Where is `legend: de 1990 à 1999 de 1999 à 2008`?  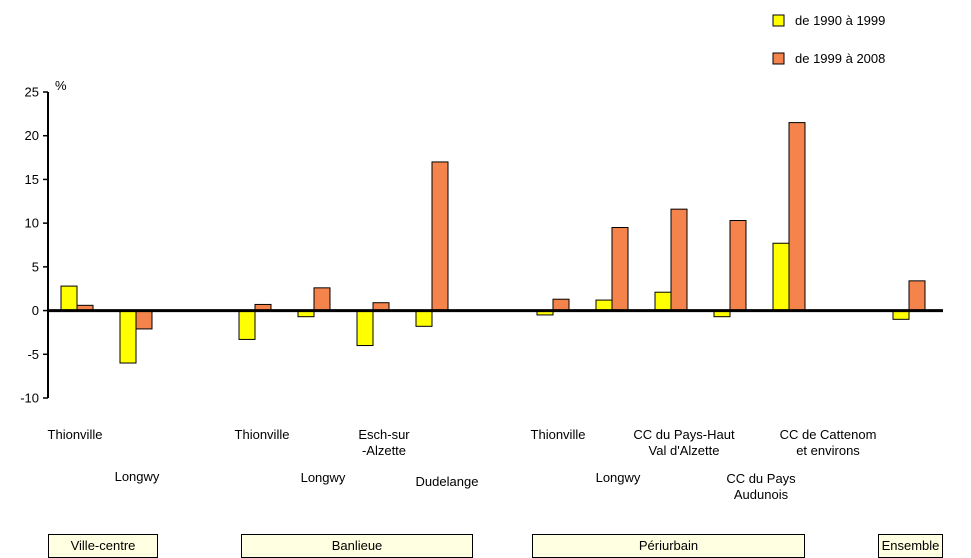 legend: de 1990 à 1999 de 1999 à 2008 is located at coordinates (828, 39).